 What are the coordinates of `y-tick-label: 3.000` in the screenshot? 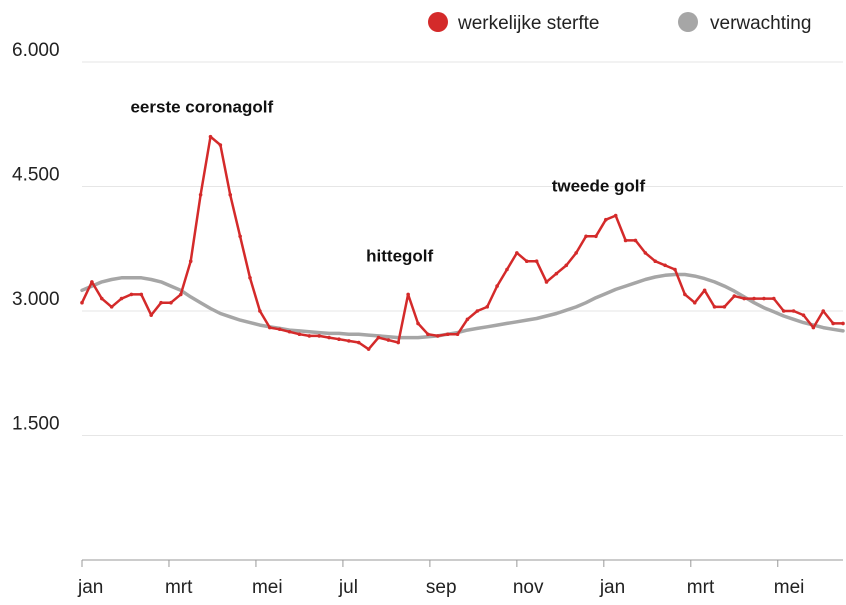 It's located at (36, 299).